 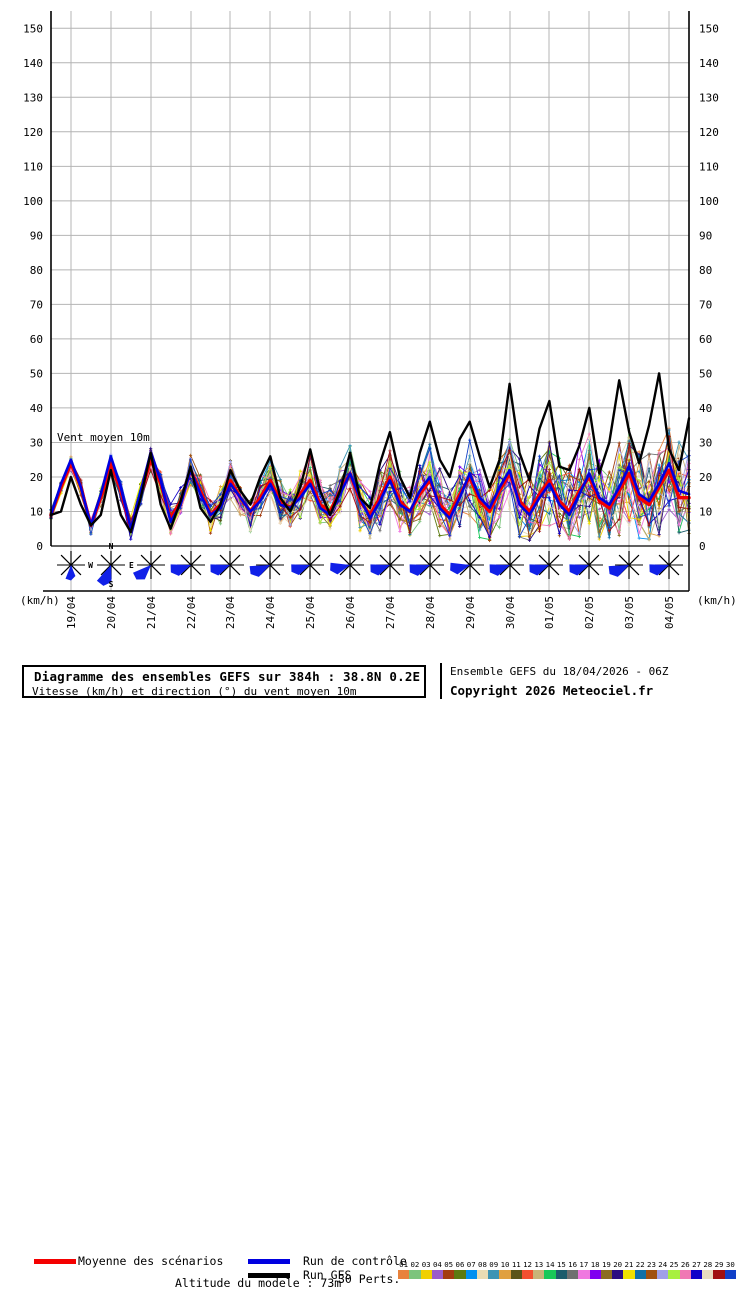 I want to click on pert-id-22: 22, so click(x=640, y=1264).